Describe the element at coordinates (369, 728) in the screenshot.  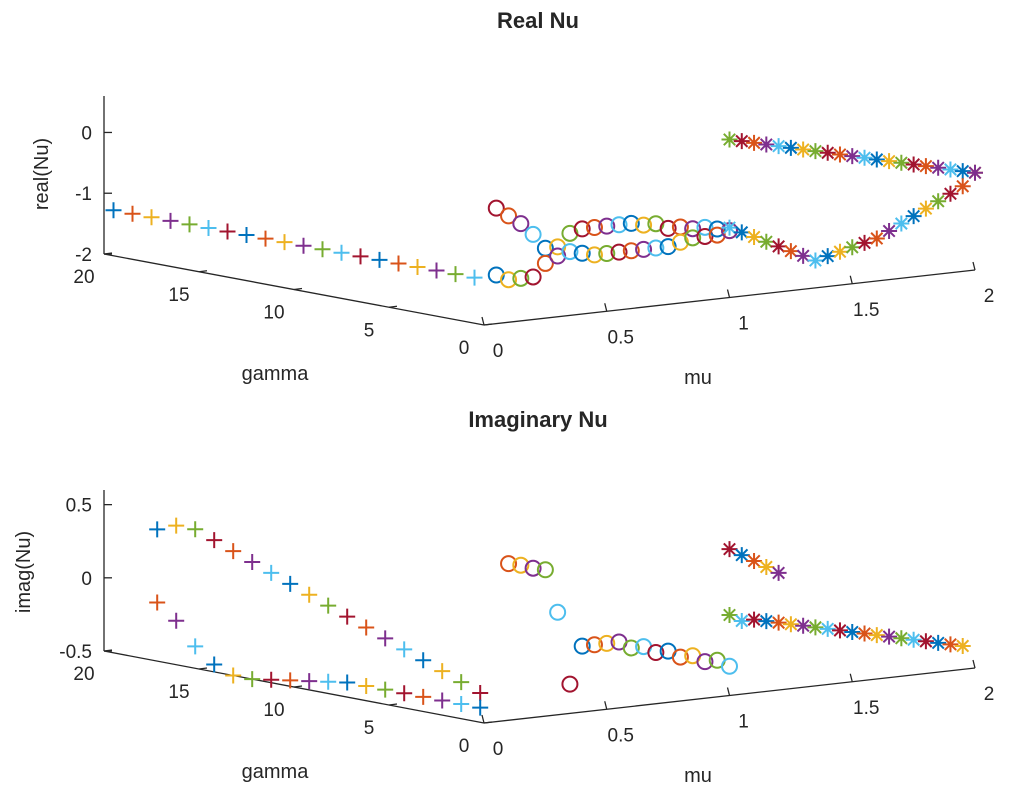
I see `gamma-tick-label: 5` at that location.